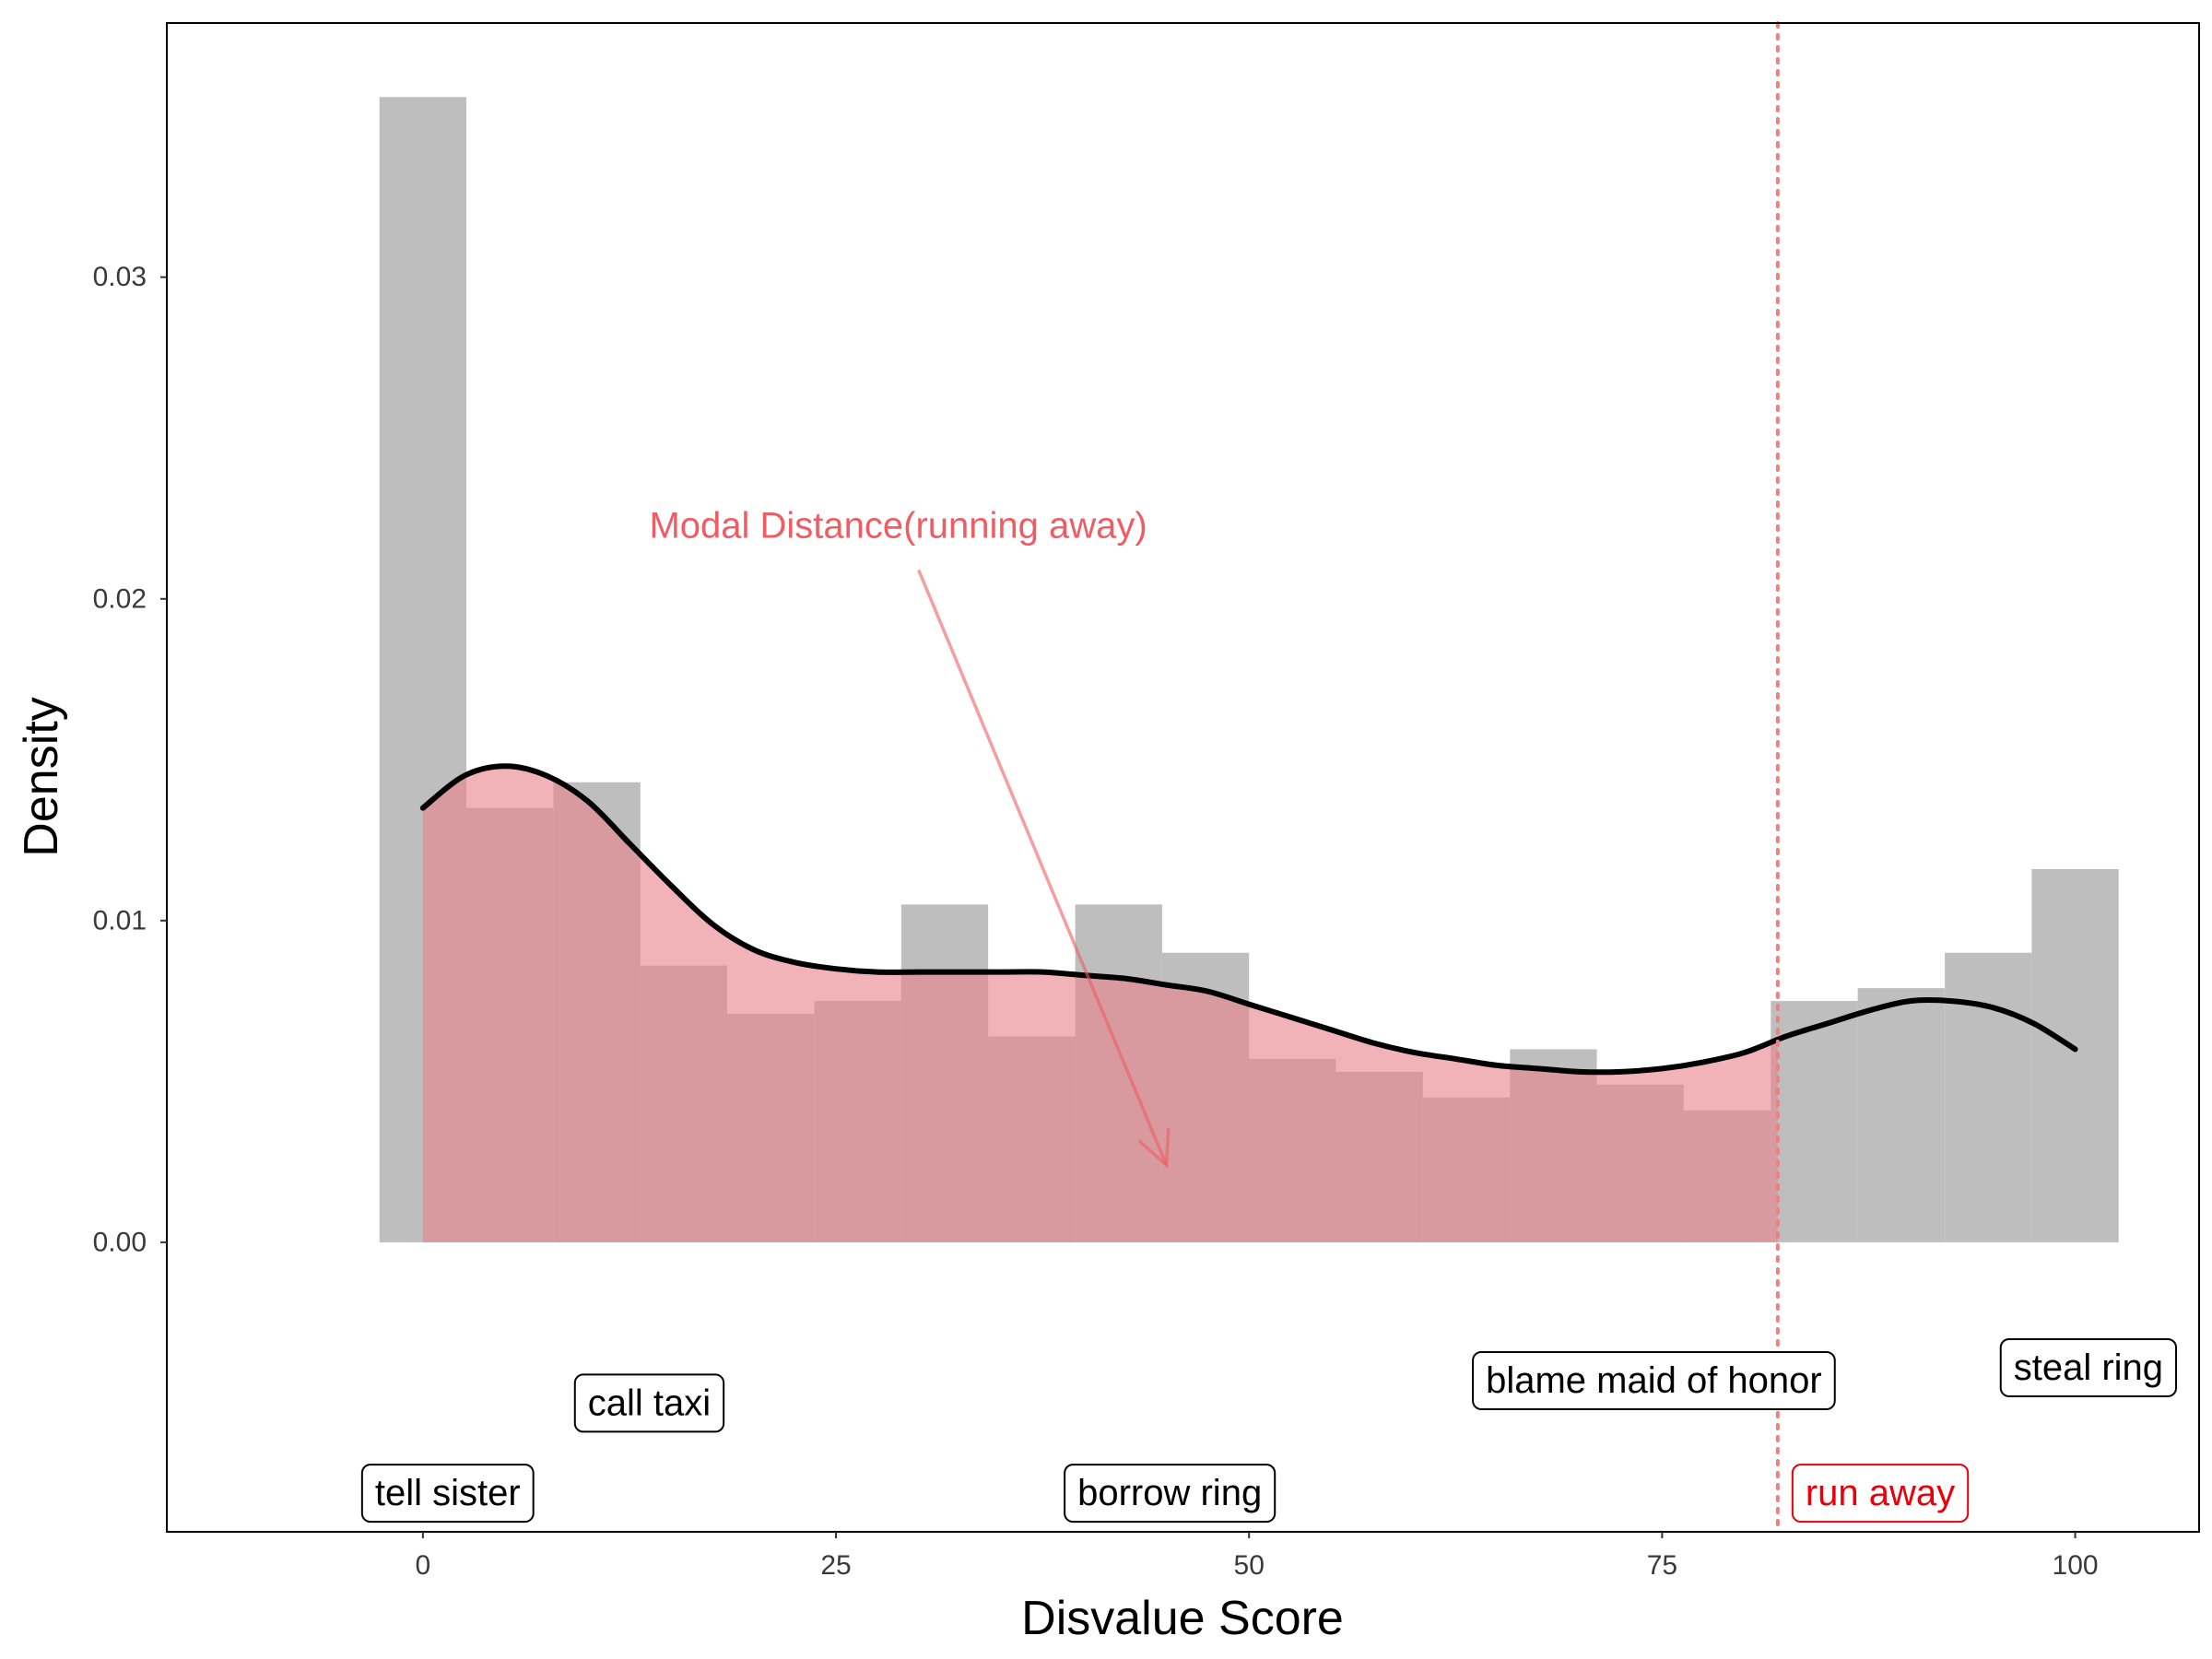 The image size is (2212, 1659). What do you see at coordinates (1154, 1148) in the screenshot?
I see `annotation-arrow-head` at bounding box center [1154, 1148].